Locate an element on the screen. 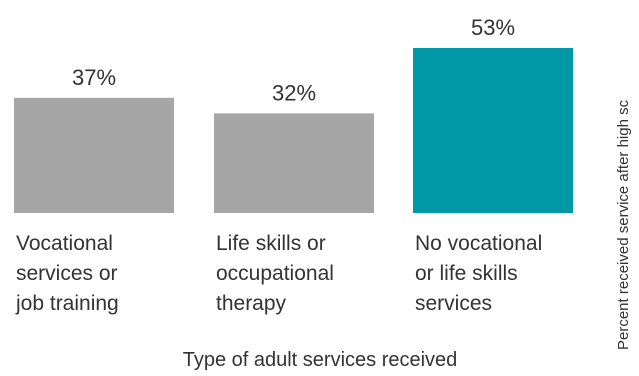 The width and height of the screenshot is (639, 376). category-label-2-line-2: occupational is located at coordinates (275, 273).